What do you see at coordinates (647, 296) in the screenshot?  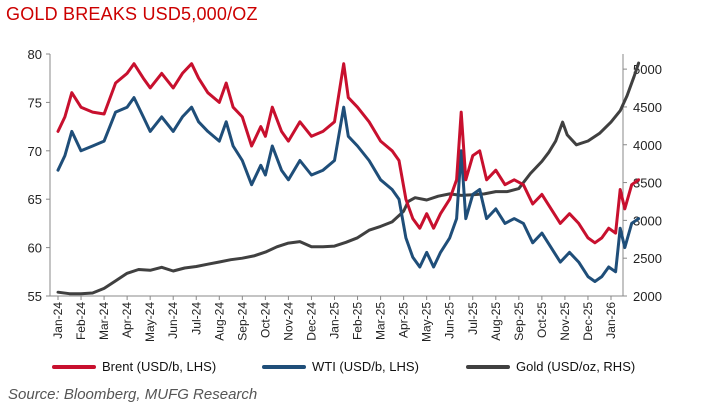 I see `right-tick-label: 2000` at bounding box center [647, 296].